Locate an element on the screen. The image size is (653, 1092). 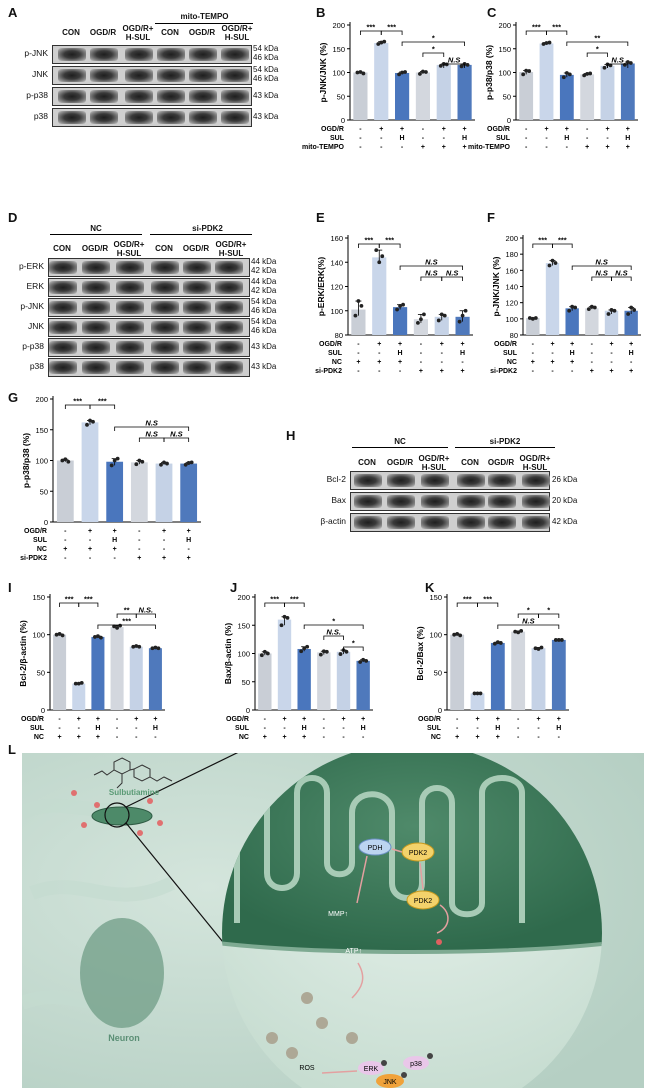
pdk2-label-top: PDK2 is located at coordinates (418, 853).